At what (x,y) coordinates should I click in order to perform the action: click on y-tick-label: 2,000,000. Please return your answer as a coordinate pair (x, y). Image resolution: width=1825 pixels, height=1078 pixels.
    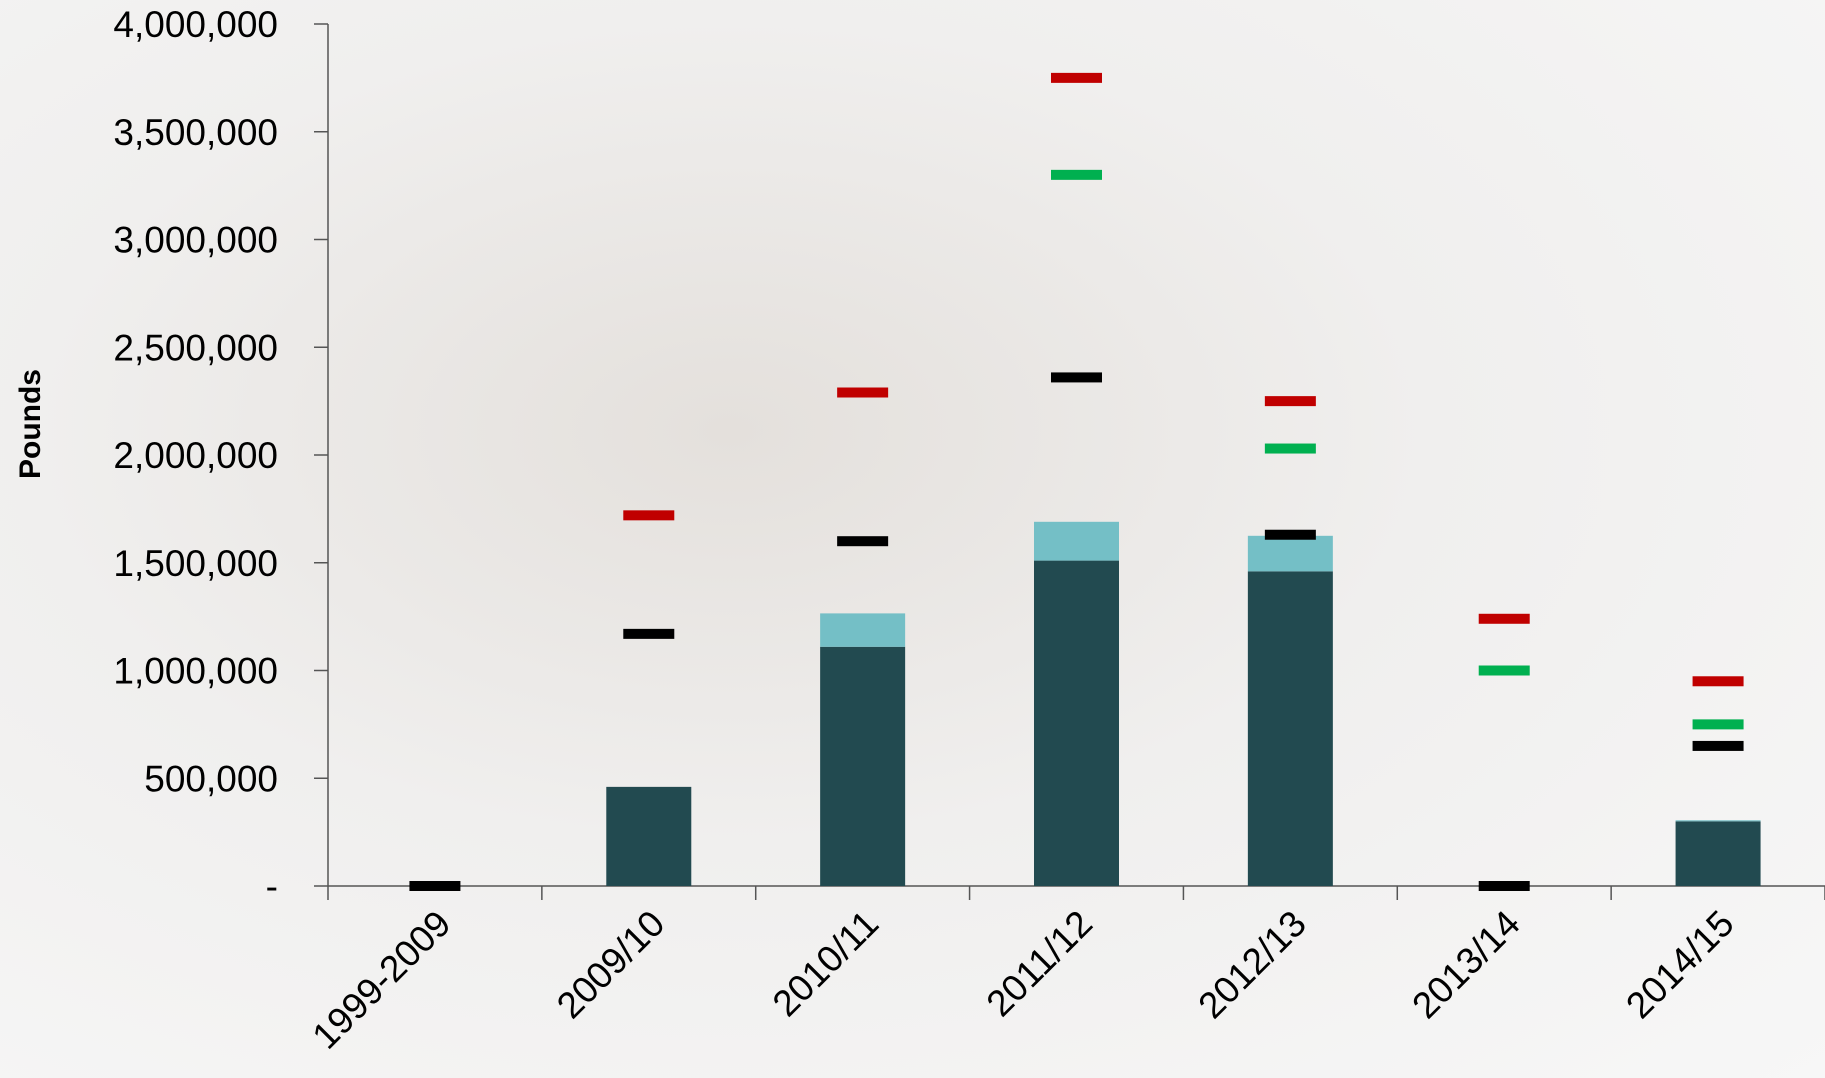
    Looking at the image, I should click on (195, 455).